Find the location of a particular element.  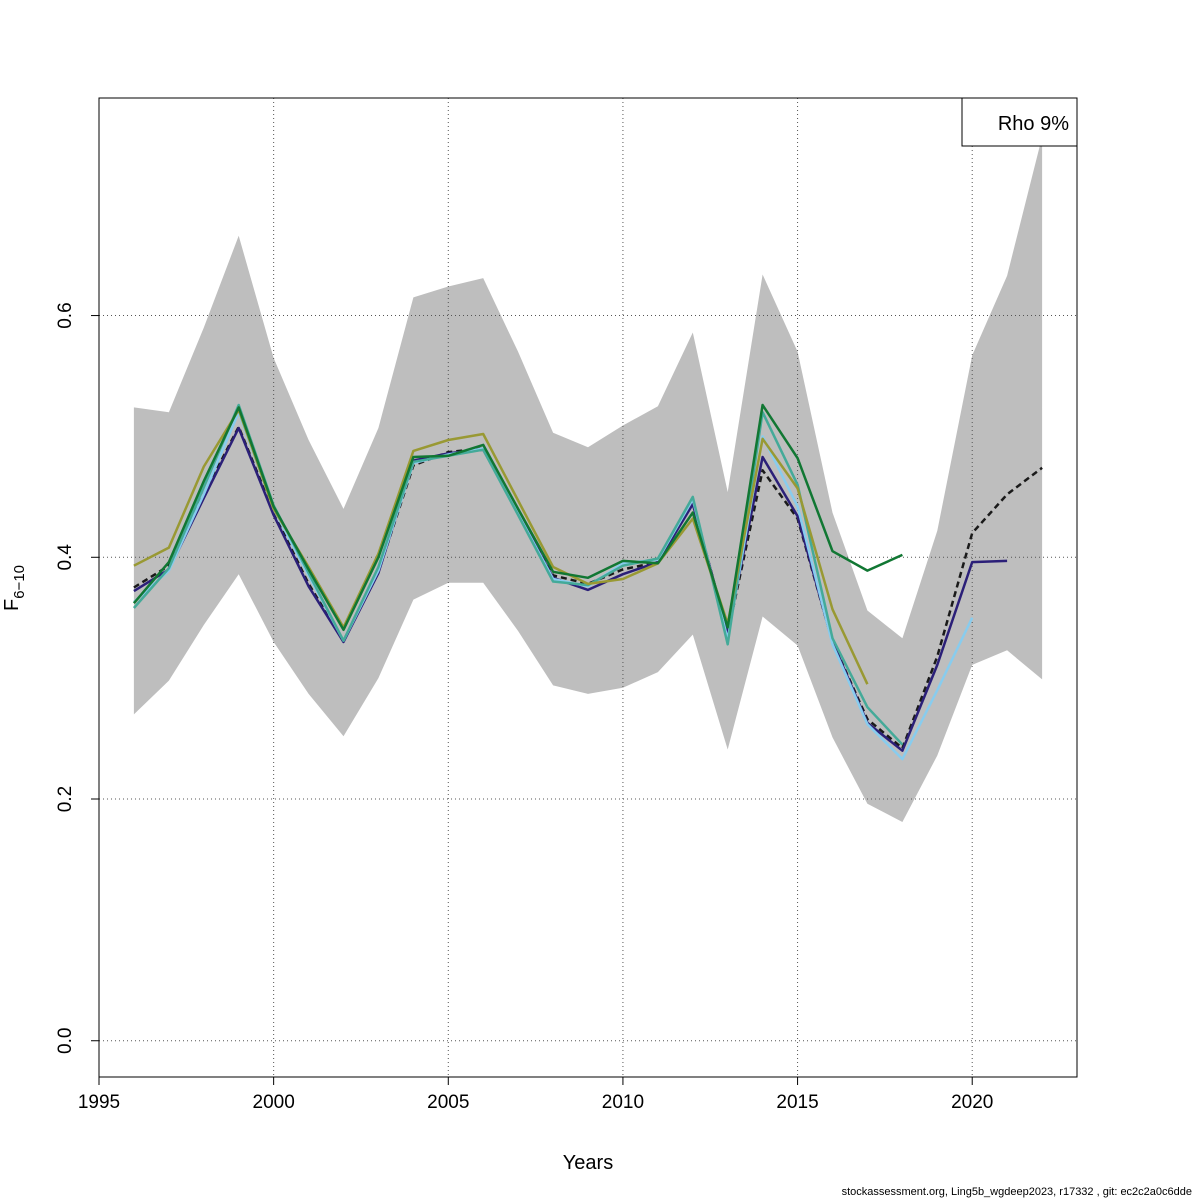

legend-frame is located at coordinates (1019, 122).